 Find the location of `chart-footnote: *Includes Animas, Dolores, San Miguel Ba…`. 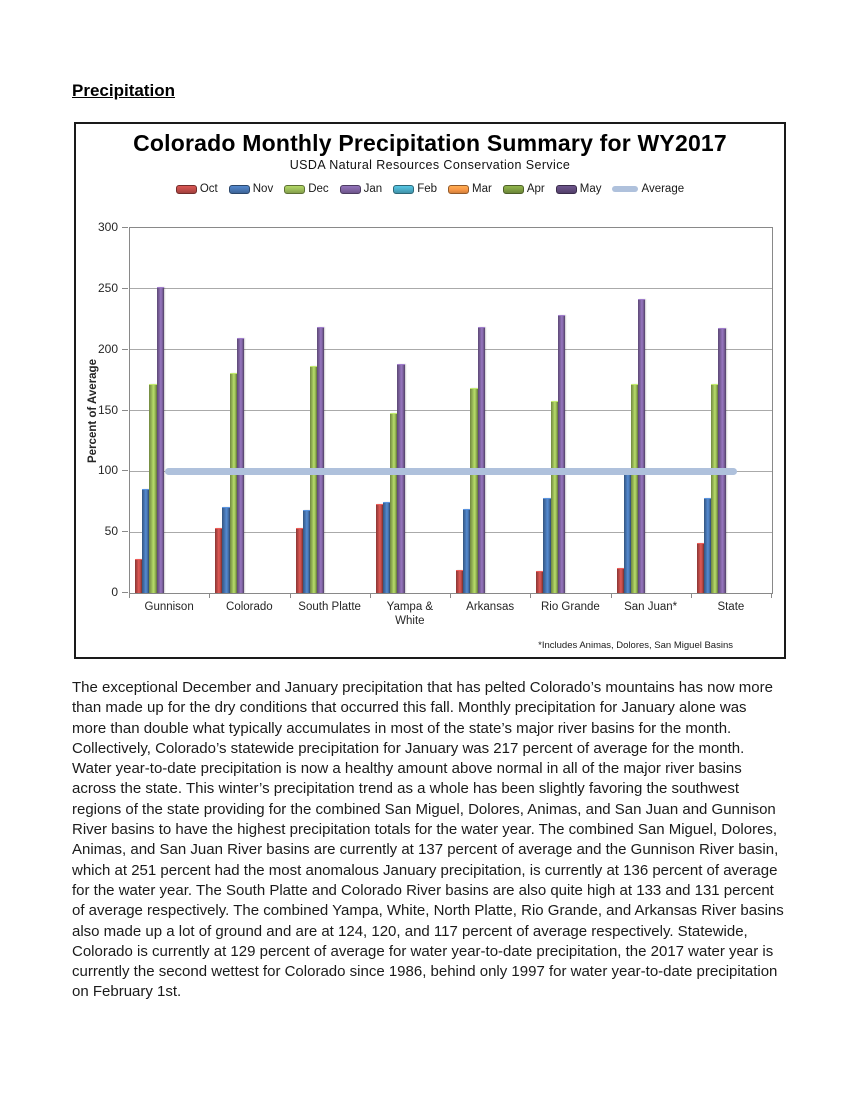

chart-footnote: *Includes Animas, Dolores, San Miguel Ba… is located at coordinates (635, 645).